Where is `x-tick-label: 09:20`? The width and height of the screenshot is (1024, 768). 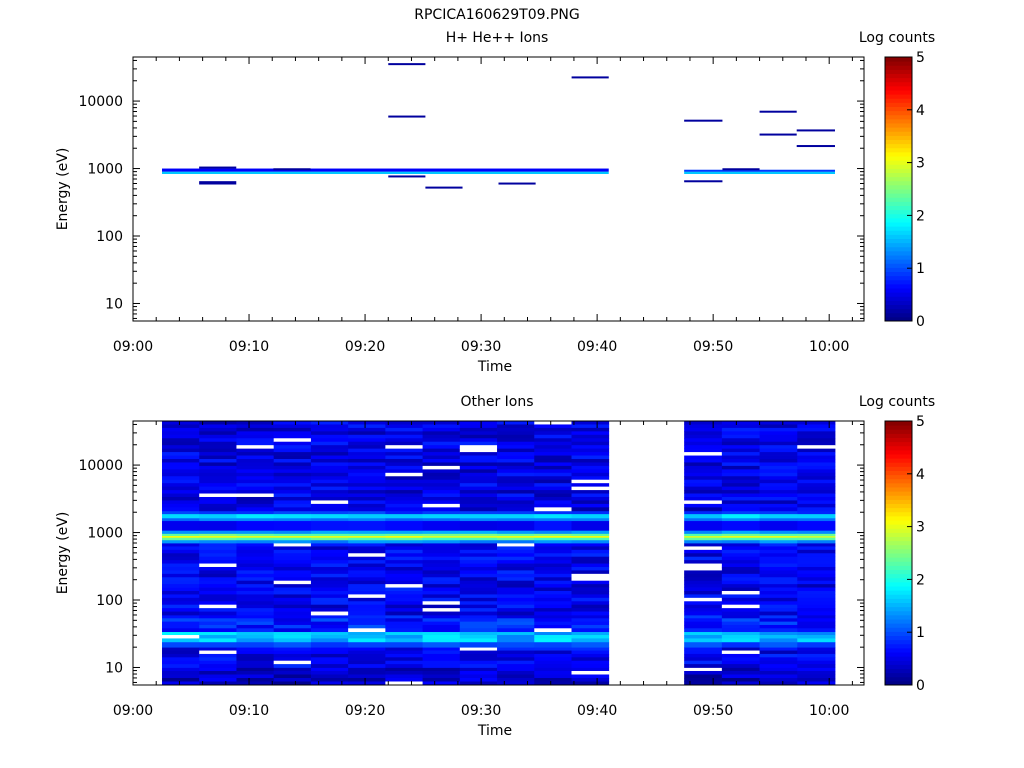 x-tick-label: 09:20 is located at coordinates (365, 347).